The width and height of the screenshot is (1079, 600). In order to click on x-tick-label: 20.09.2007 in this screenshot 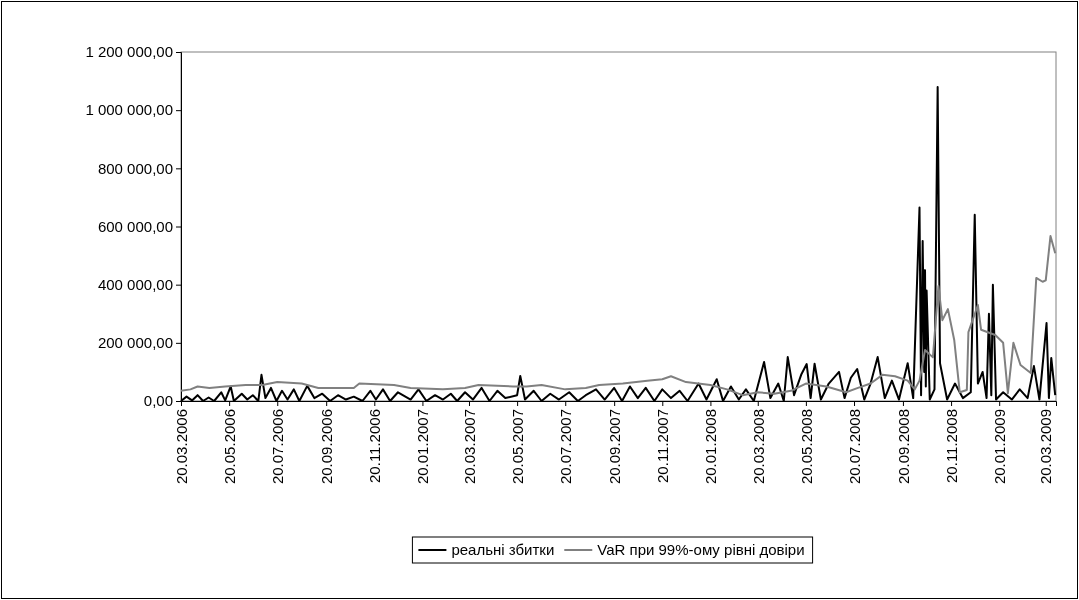, I will do `click(614, 447)`.